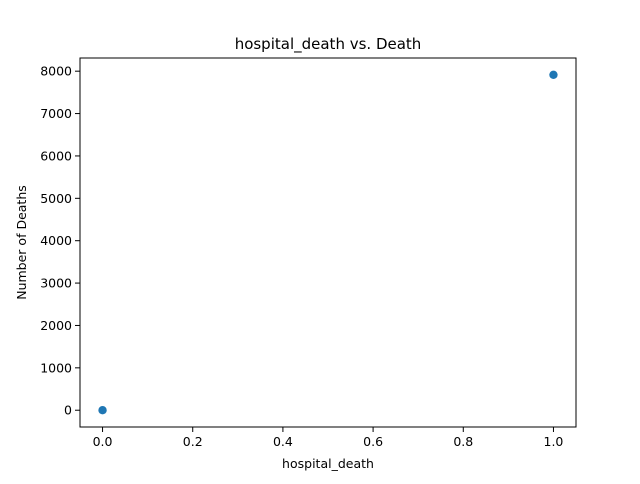 The width and height of the screenshot is (640, 484). I want to click on y-tick-label: 4000, so click(56, 240).